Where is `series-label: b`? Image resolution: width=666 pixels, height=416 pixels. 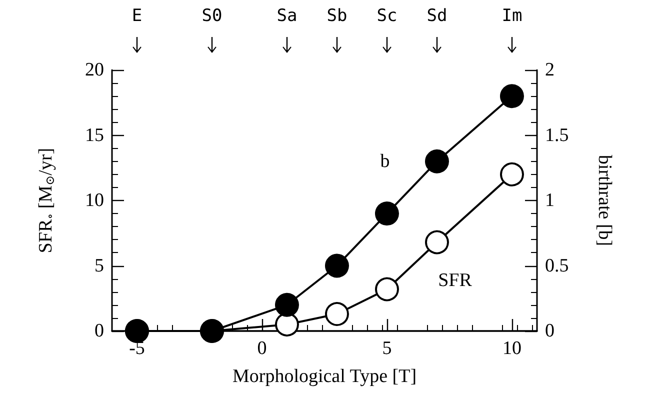 series-label: b is located at coordinates (385, 161).